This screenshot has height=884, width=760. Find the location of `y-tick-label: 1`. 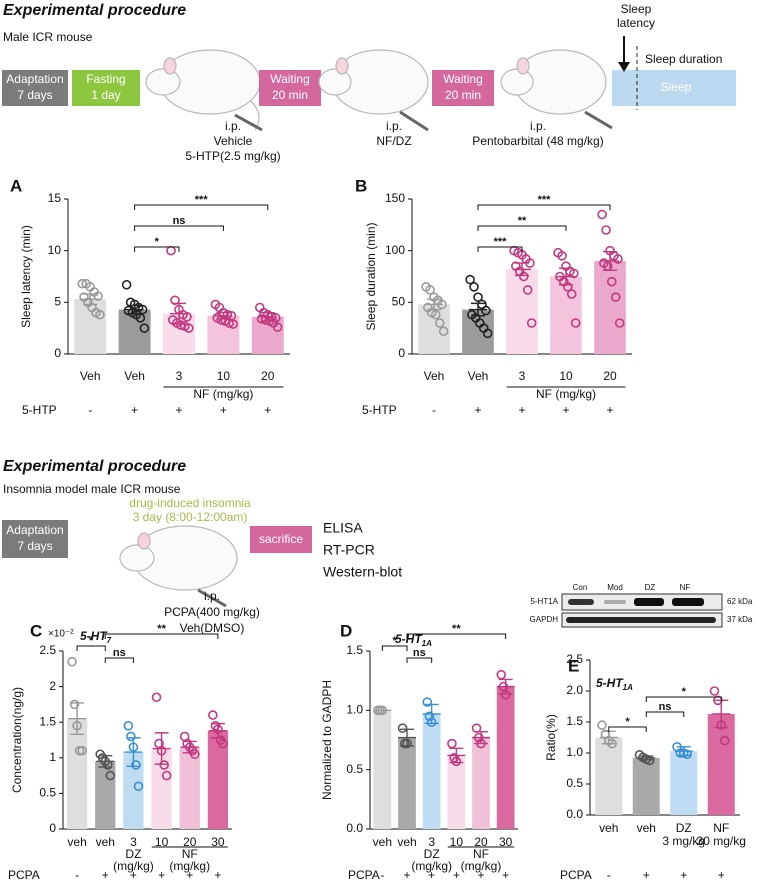

y-tick-label: 1 is located at coordinates (52, 757).